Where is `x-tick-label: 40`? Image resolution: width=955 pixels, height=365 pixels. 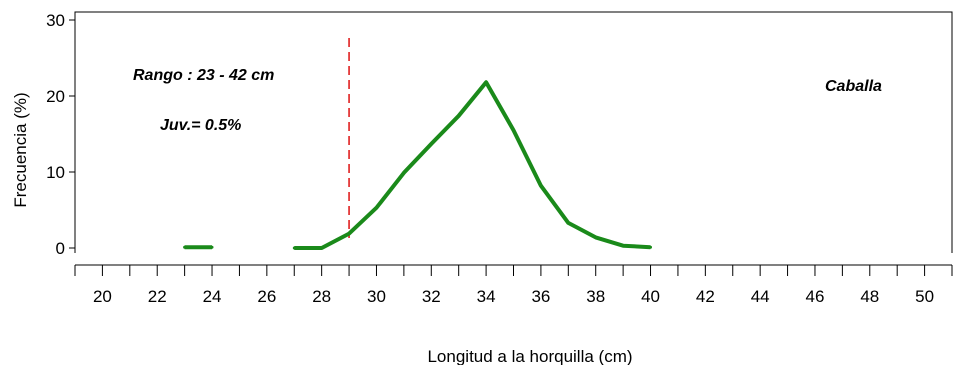
x-tick-label: 40 is located at coordinates (650, 296).